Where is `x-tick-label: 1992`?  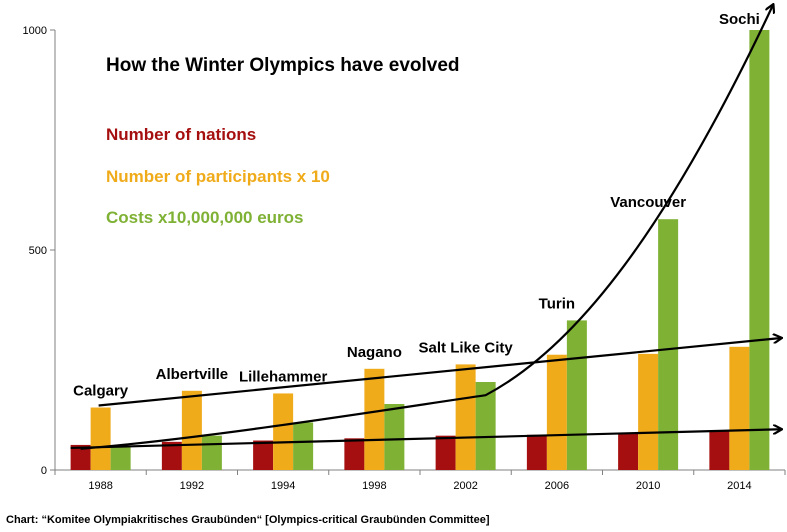
x-tick-label: 1992 is located at coordinates (192, 486).